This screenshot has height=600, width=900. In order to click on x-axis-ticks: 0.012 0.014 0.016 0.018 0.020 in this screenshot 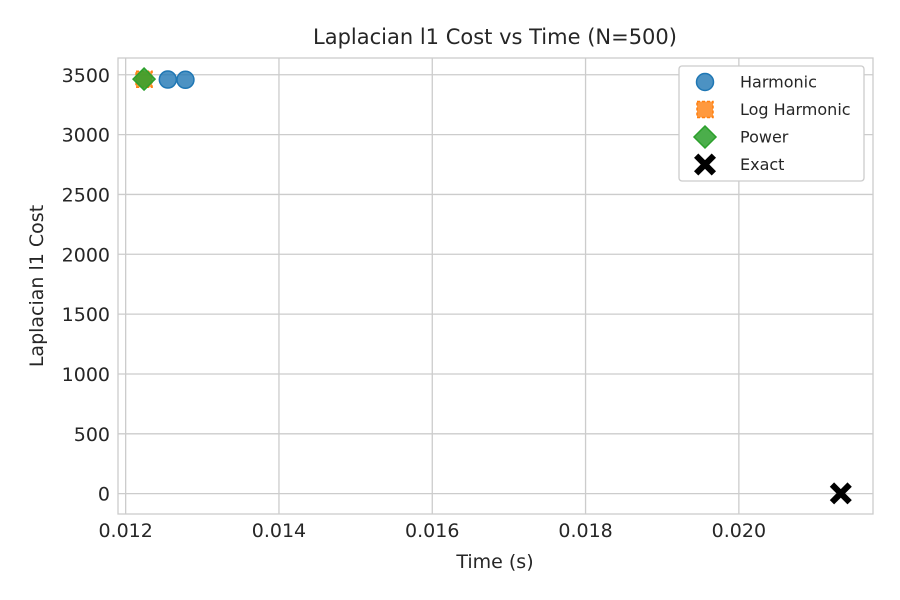, I will do `click(432, 531)`.